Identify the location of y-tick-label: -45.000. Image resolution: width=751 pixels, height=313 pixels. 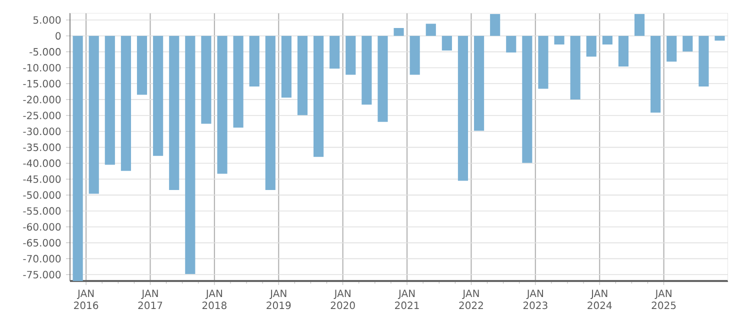
(42, 179).